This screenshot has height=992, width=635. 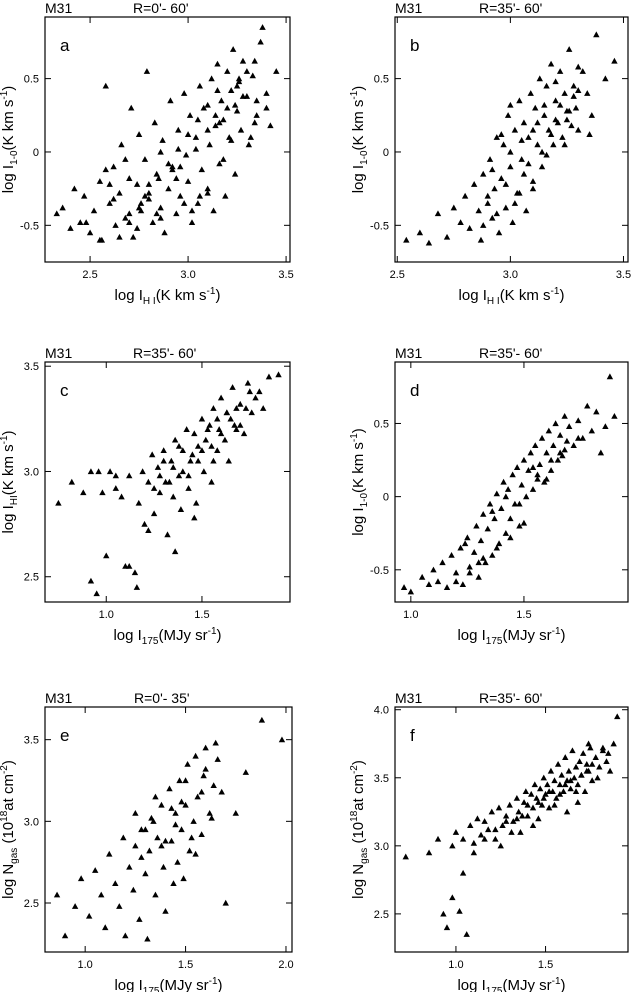 I want to click on x-axis-label: log I175(MJy sr-1), so click(x=511, y=984).